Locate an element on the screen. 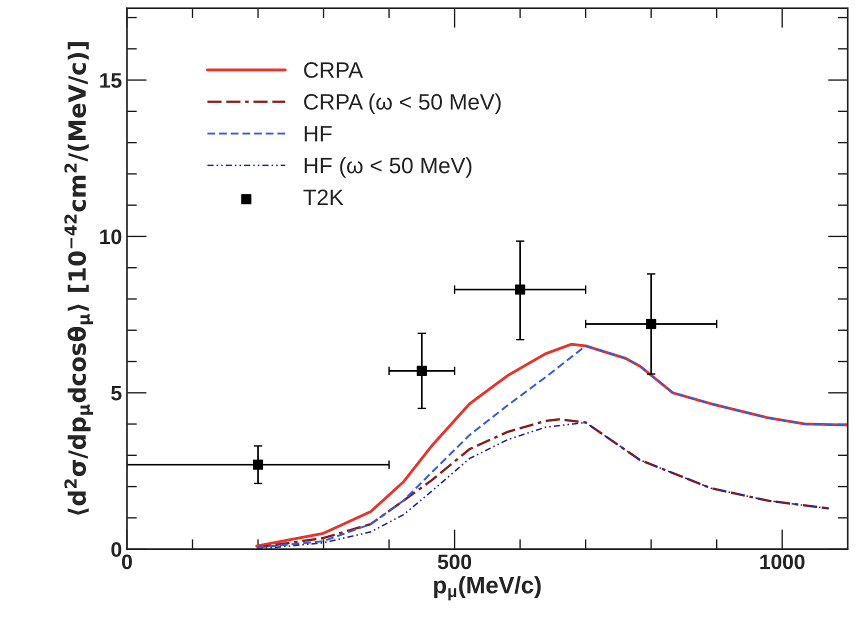  x-tick-label: 0 is located at coordinates (127, 562).